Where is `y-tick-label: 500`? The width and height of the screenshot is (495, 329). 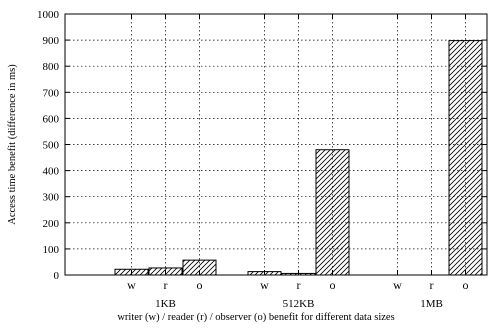
y-tick-label: 500 is located at coordinates (51, 146).